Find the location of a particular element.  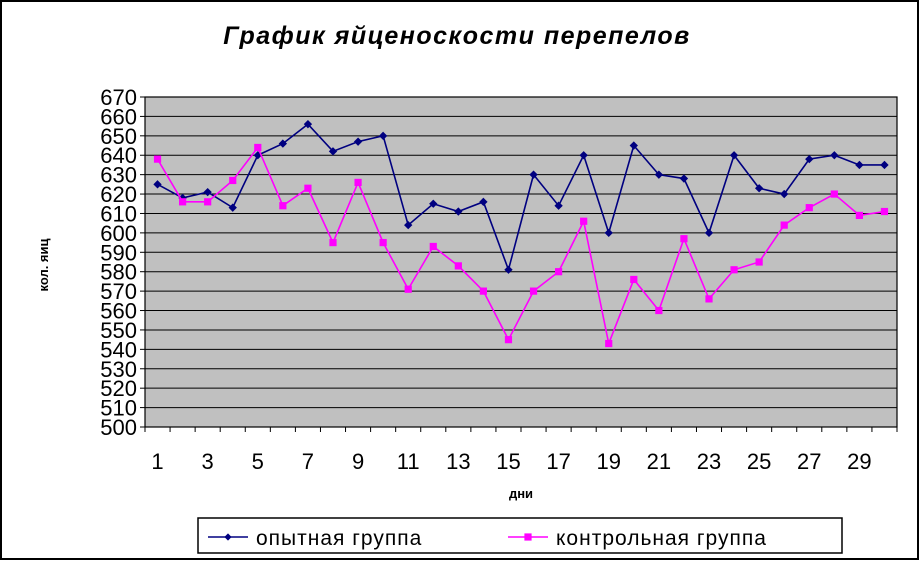

legend-entry: контрольная группа is located at coordinates (637, 538).